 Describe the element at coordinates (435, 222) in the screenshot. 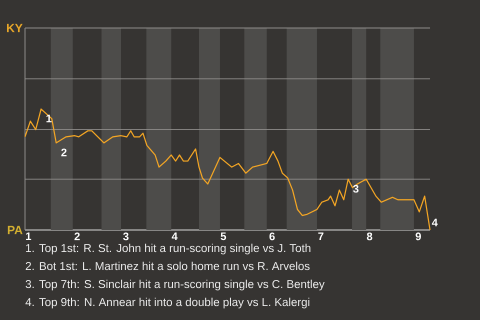

I see `annotation: 4` at that location.